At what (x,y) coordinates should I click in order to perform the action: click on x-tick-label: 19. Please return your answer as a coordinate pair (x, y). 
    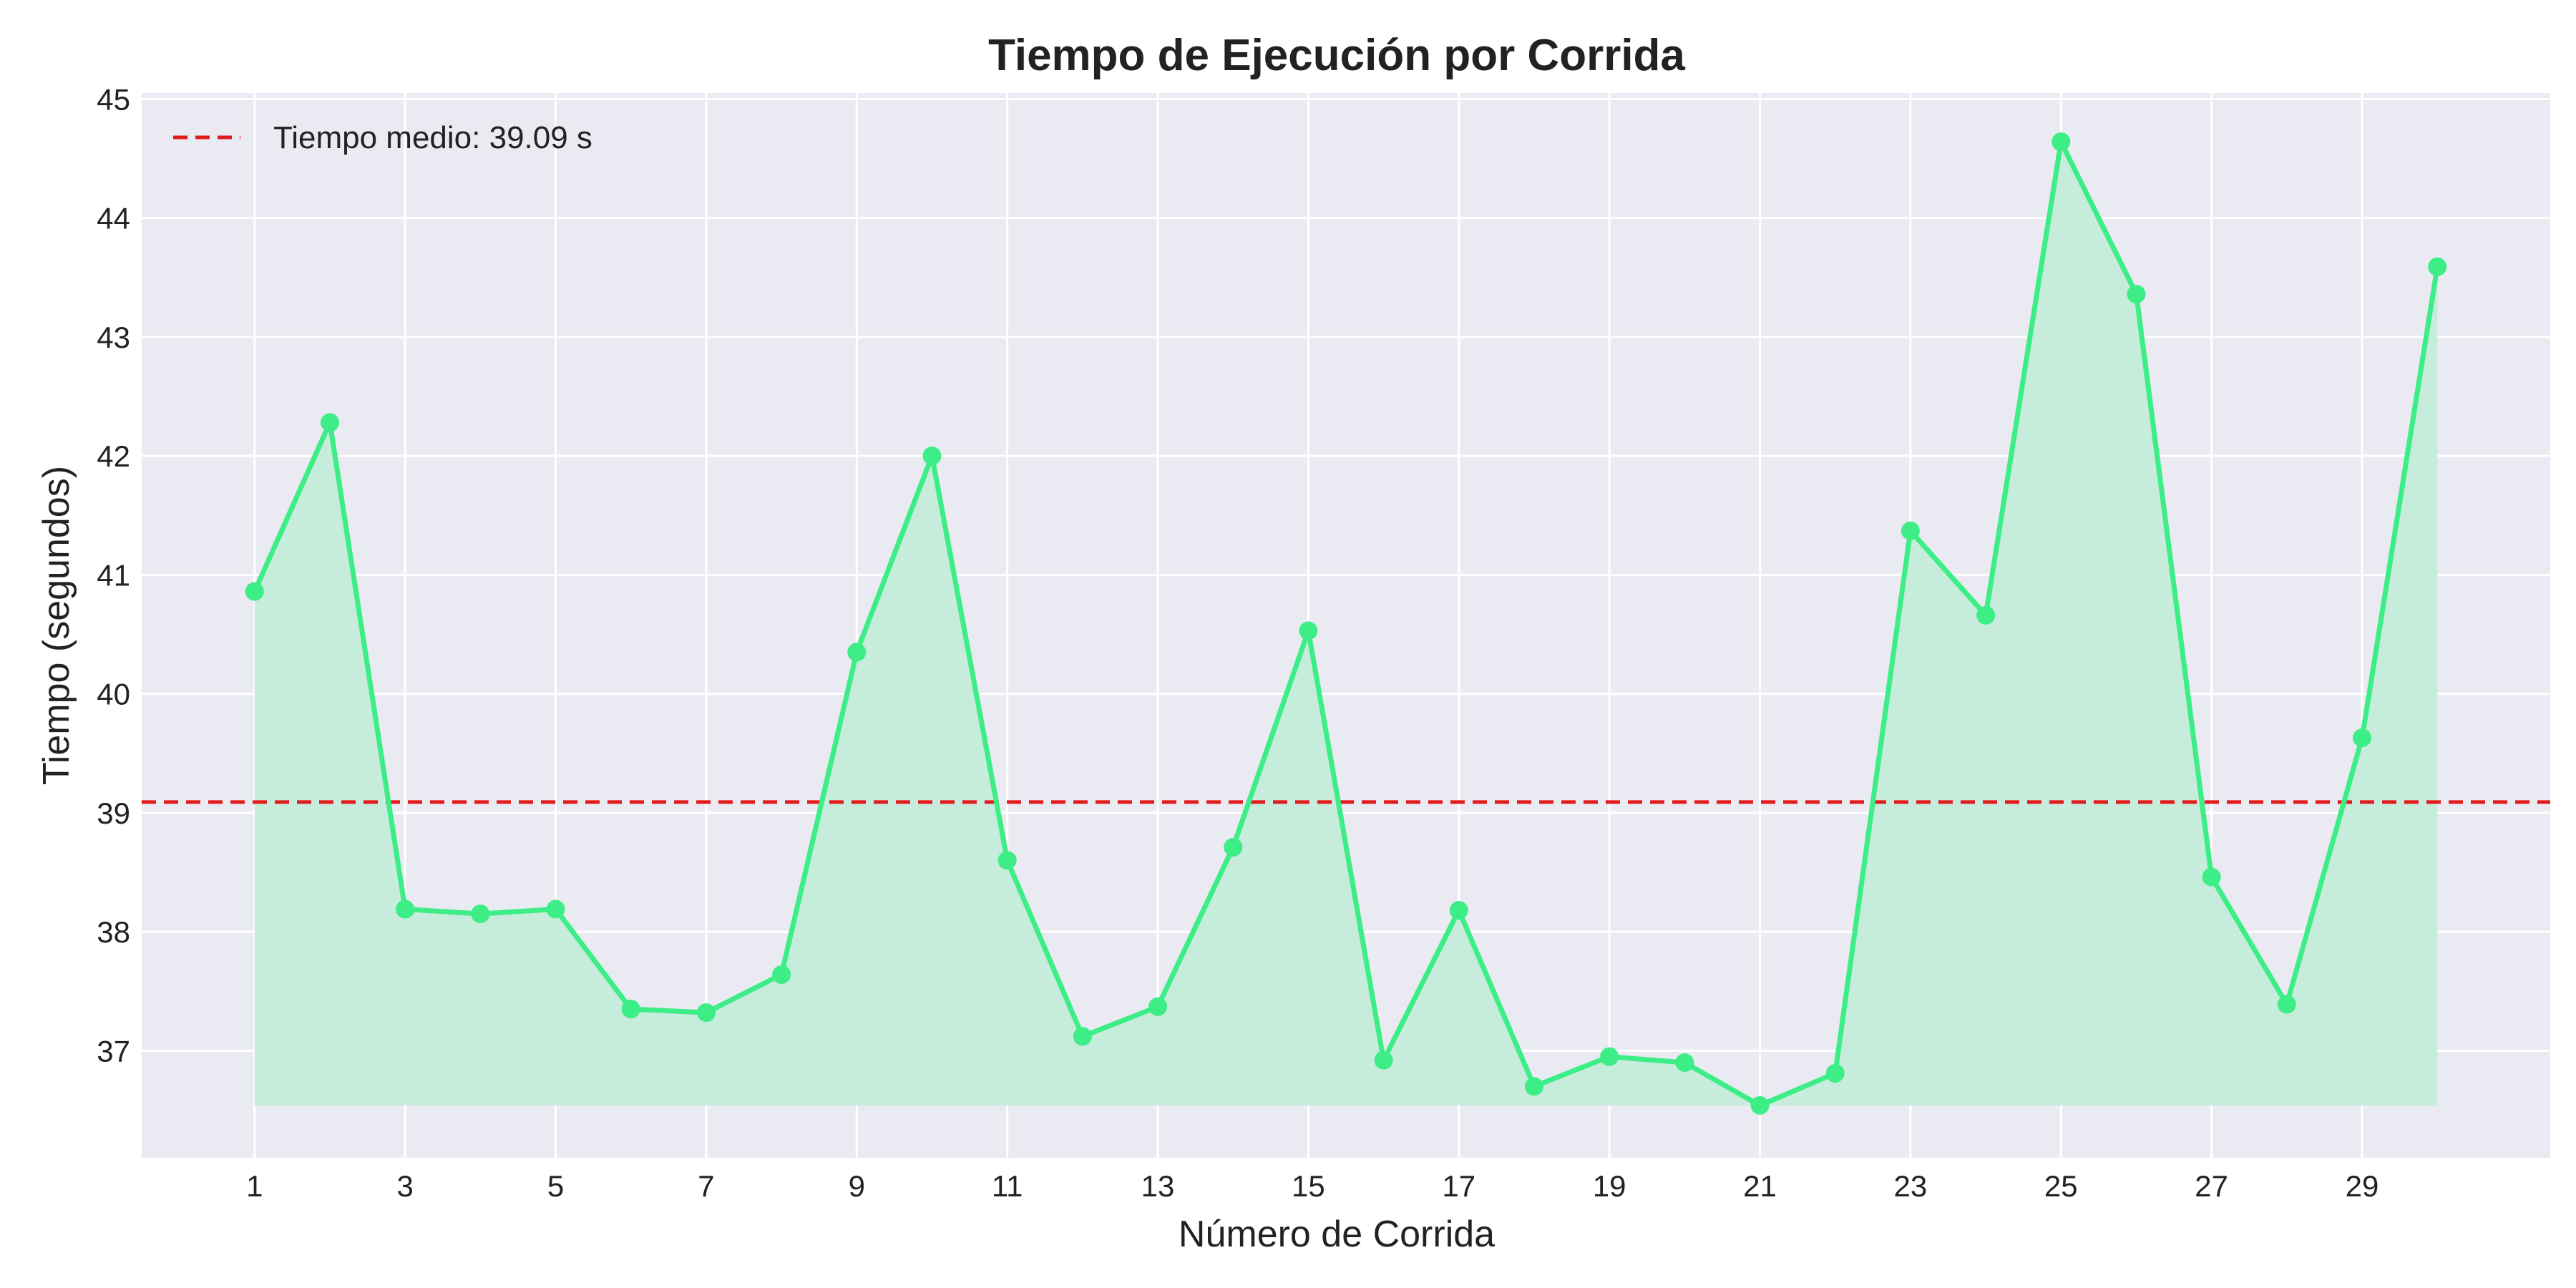
    Looking at the image, I should click on (1609, 1186).